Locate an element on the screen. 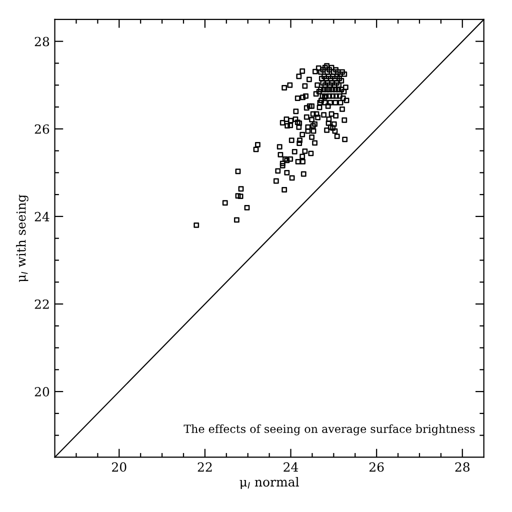 The width and height of the screenshot is (512, 512). y-tick-label: 24 is located at coordinates (42, 217).